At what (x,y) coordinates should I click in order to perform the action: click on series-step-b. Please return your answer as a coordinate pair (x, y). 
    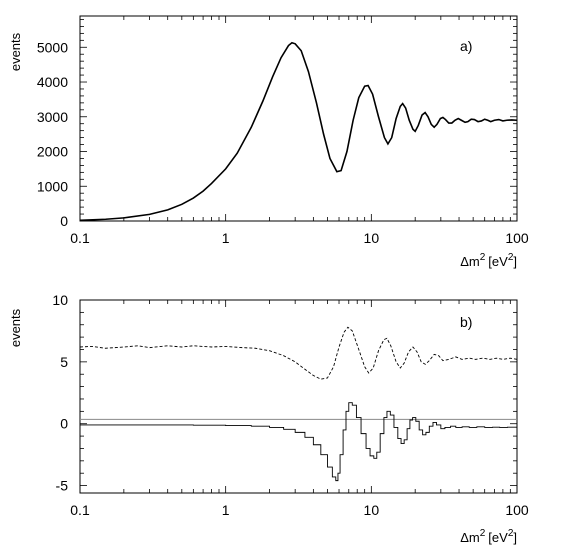
    Looking at the image, I should click on (299, 442).